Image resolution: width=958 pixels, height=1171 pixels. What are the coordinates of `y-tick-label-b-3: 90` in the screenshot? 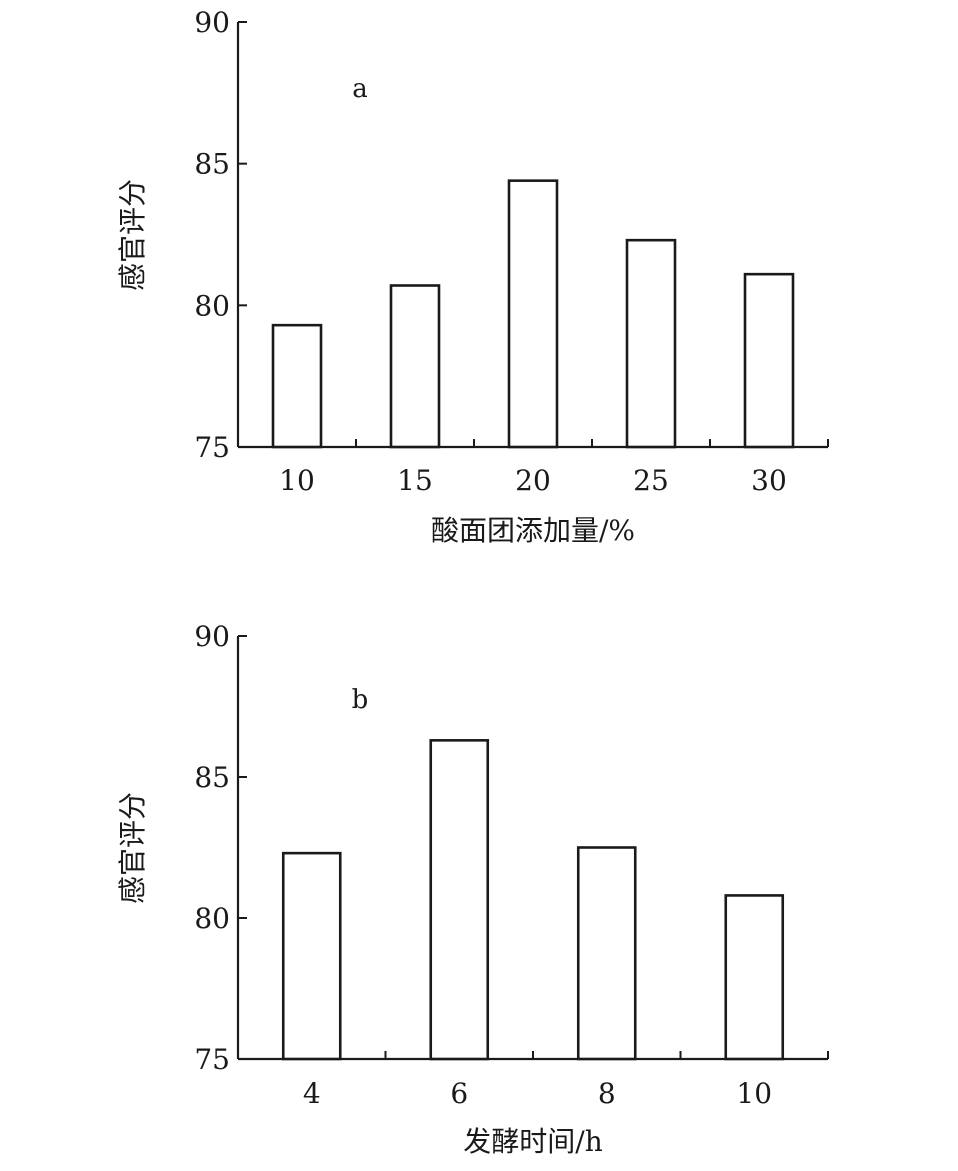 It's located at (212, 636).